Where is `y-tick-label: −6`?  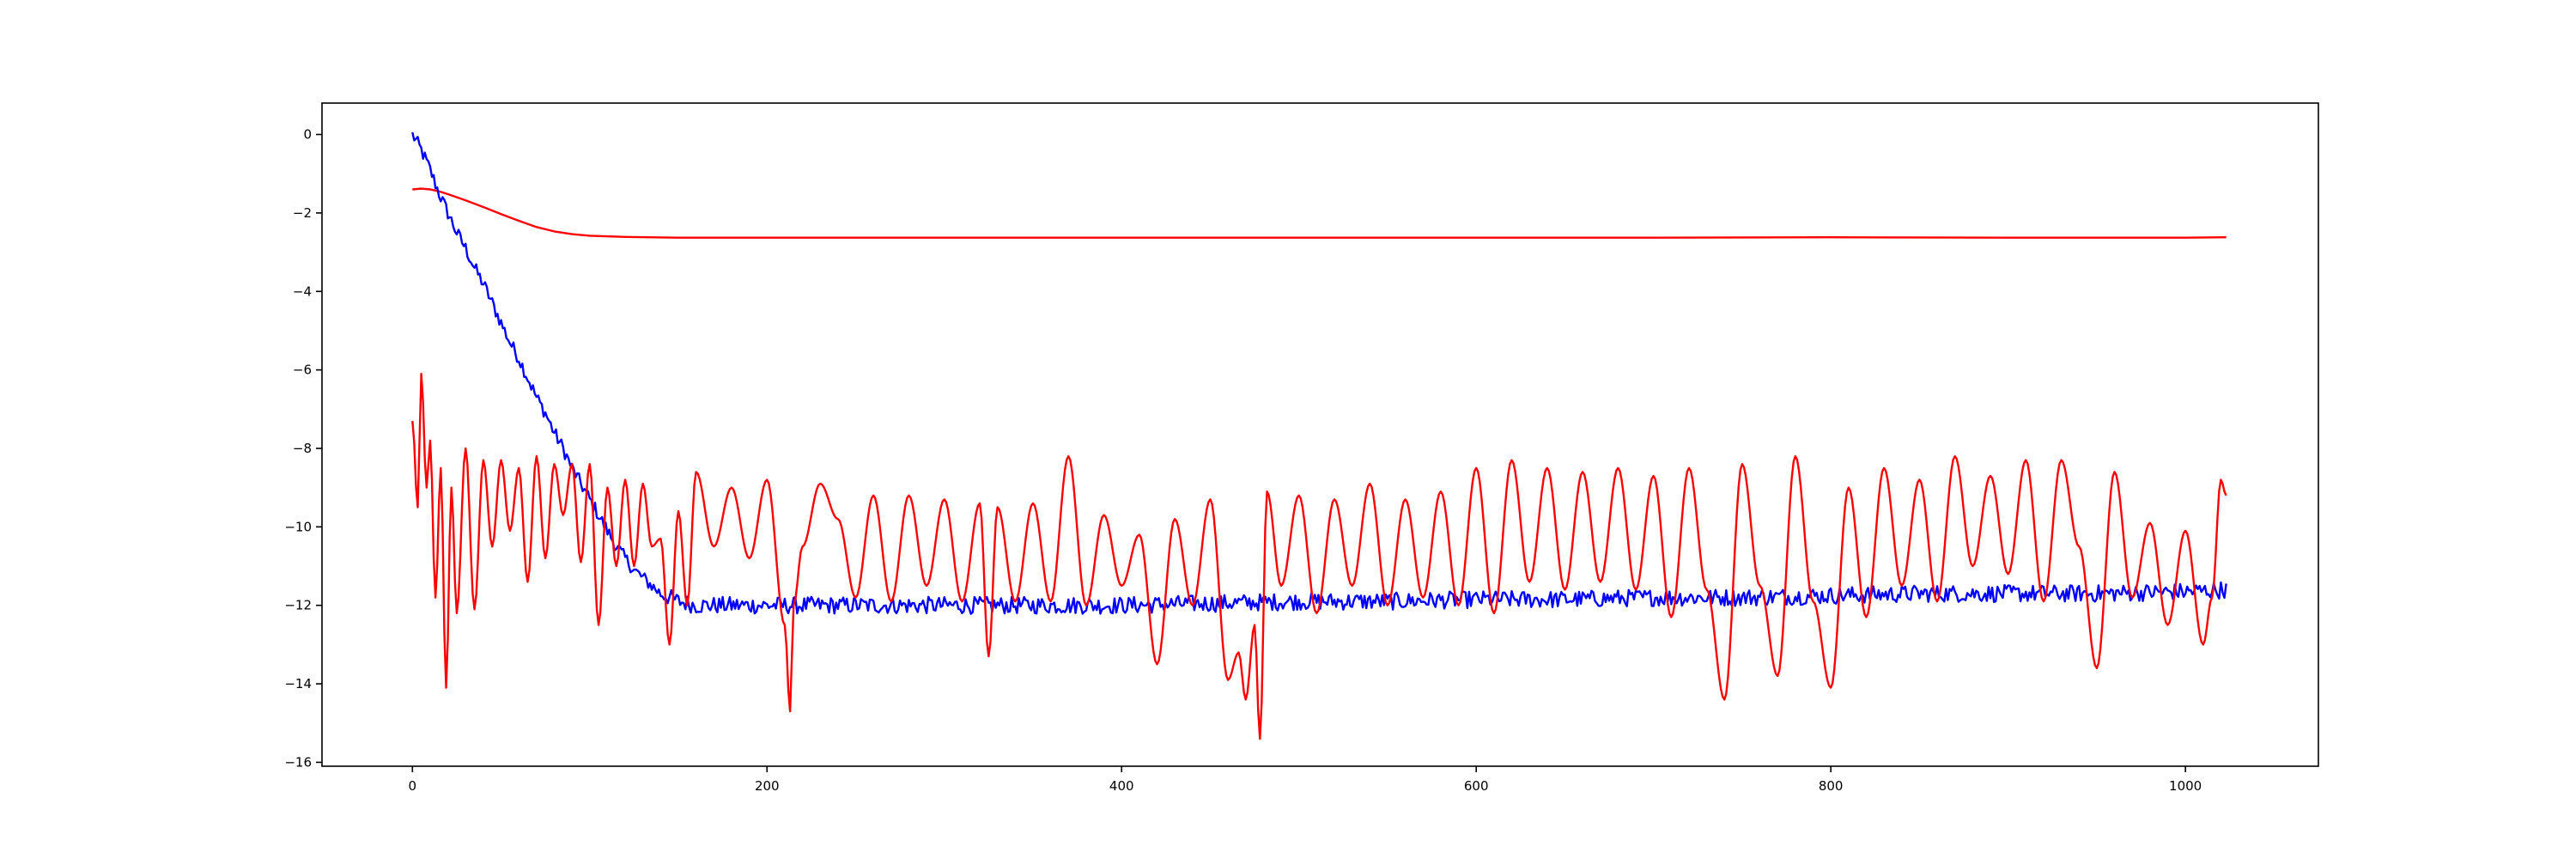
y-tick-label: −6 is located at coordinates (302, 370).